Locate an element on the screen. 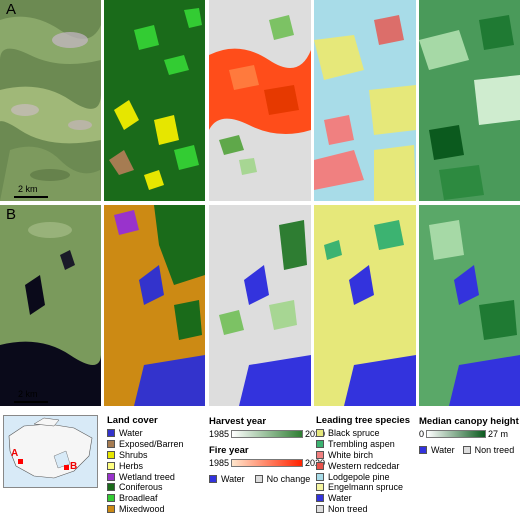 The height and width of the screenshot is (520, 520). species-item: Non treed is located at coordinates (363, 509).